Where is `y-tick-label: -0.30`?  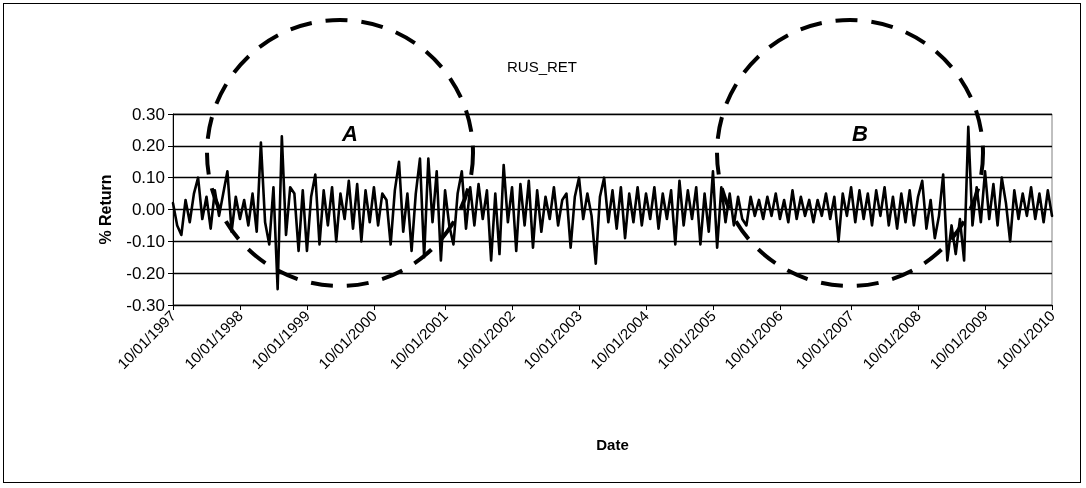
y-tick-label: -0.30 is located at coordinates (145, 305).